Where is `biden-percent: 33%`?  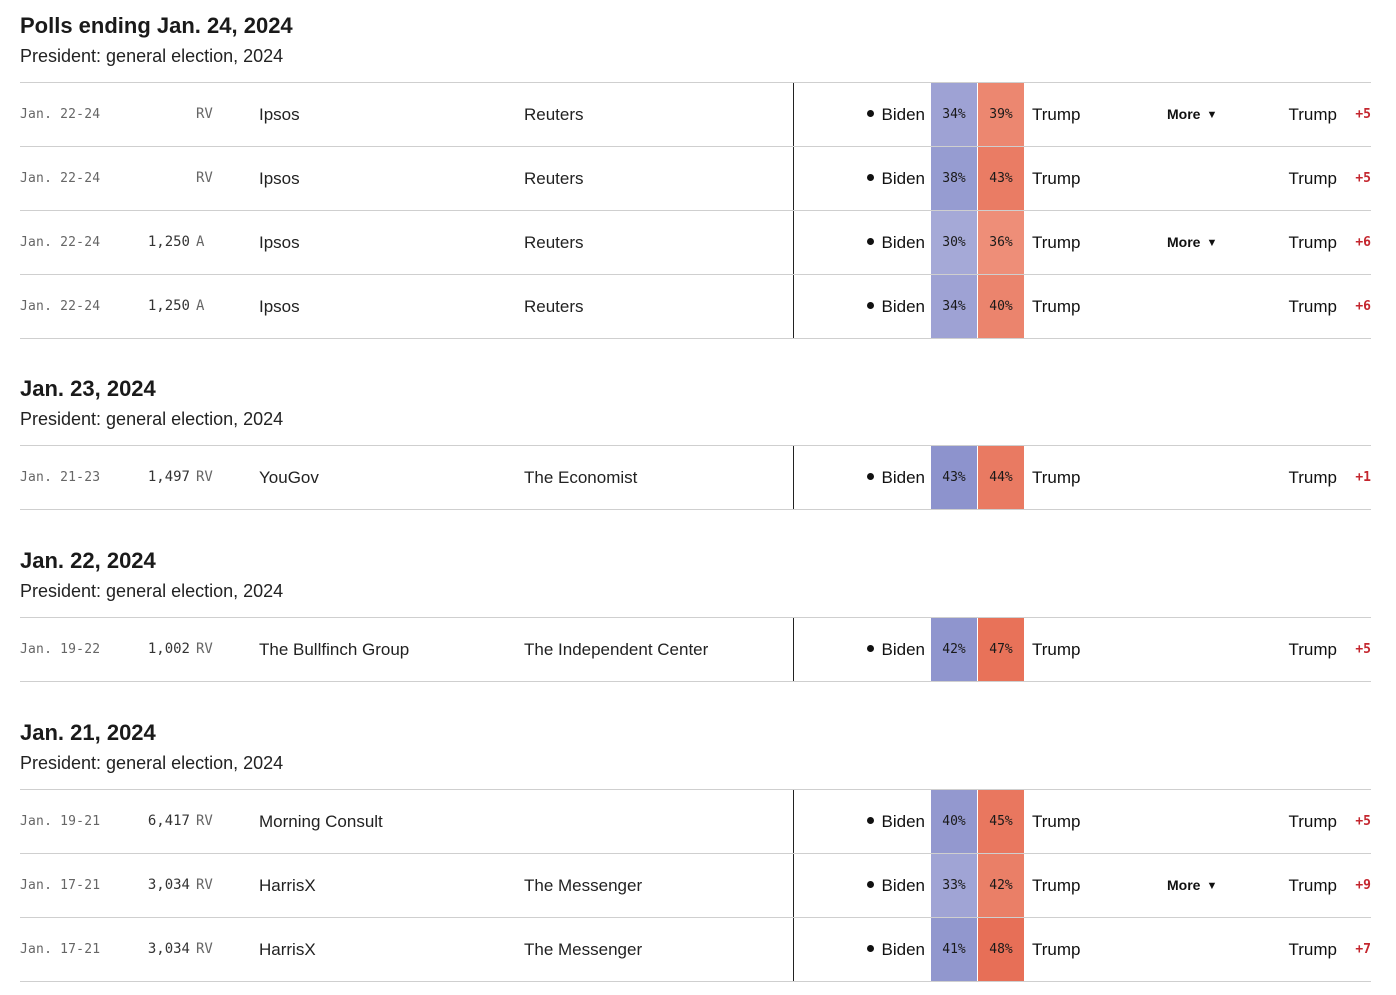 biden-percent: 33% is located at coordinates (954, 885).